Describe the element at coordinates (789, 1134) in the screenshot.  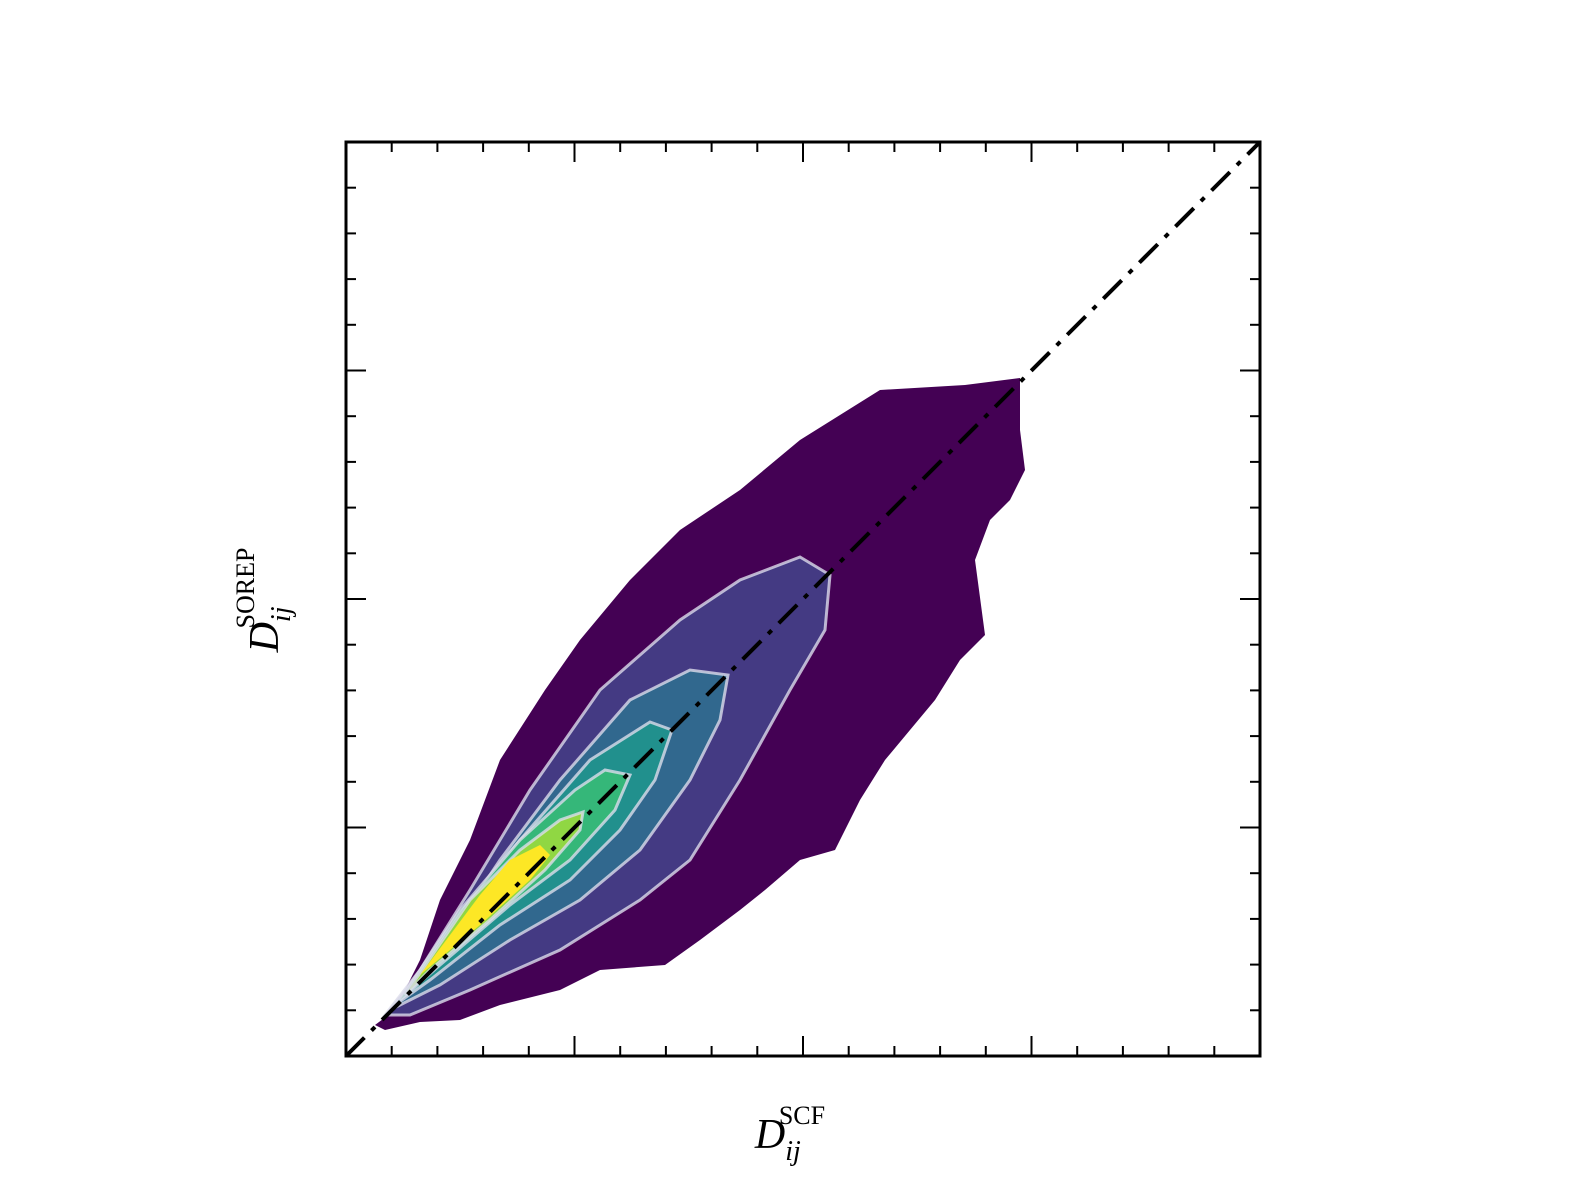
I see `x-axis-label: DijSCF` at that location.